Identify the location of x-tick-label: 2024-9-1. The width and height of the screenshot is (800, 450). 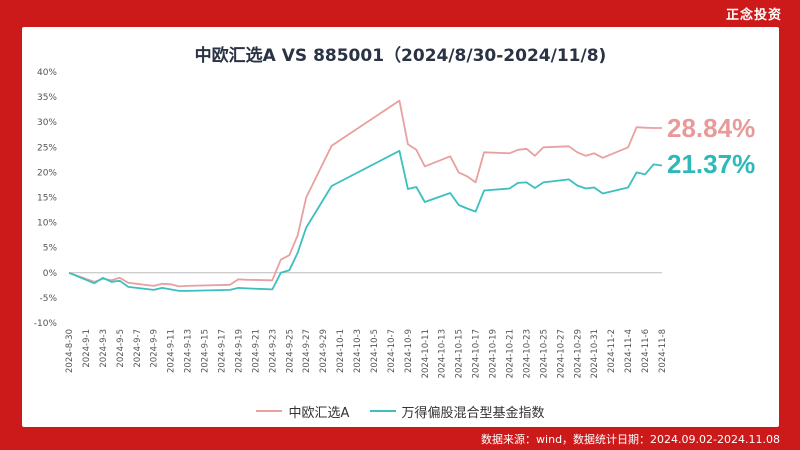
(87, 348).